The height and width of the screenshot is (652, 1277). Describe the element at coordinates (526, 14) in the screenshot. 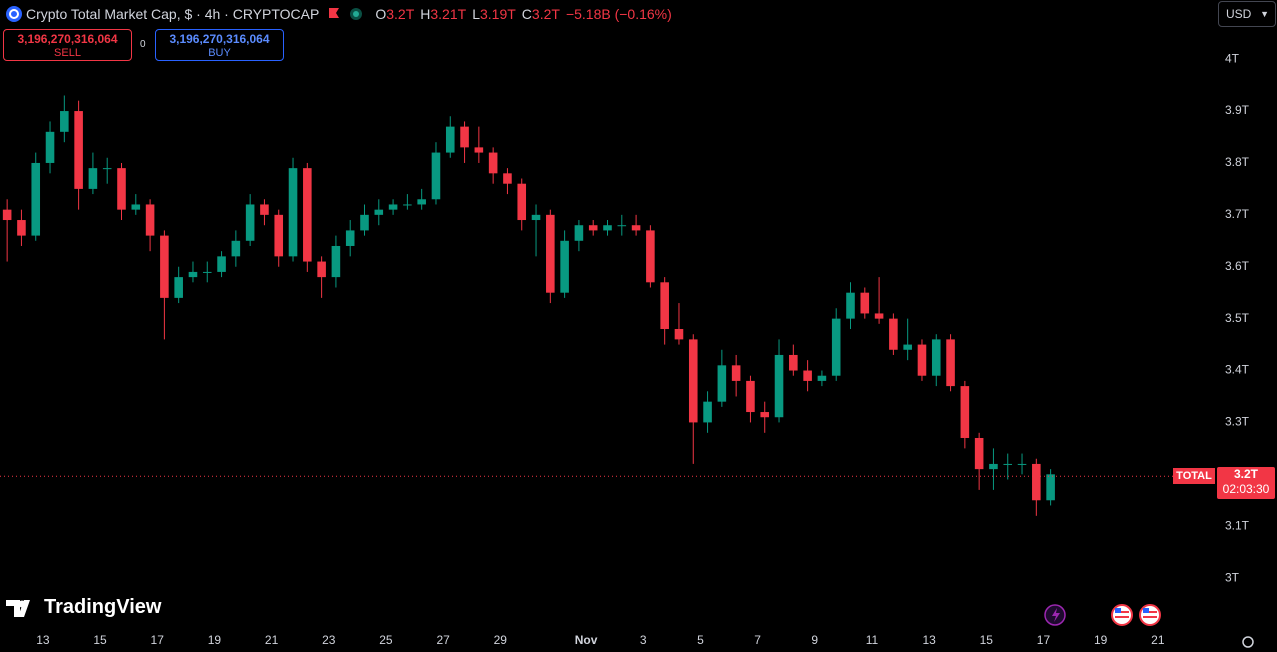

I see `ohlc-key: C` at that location.